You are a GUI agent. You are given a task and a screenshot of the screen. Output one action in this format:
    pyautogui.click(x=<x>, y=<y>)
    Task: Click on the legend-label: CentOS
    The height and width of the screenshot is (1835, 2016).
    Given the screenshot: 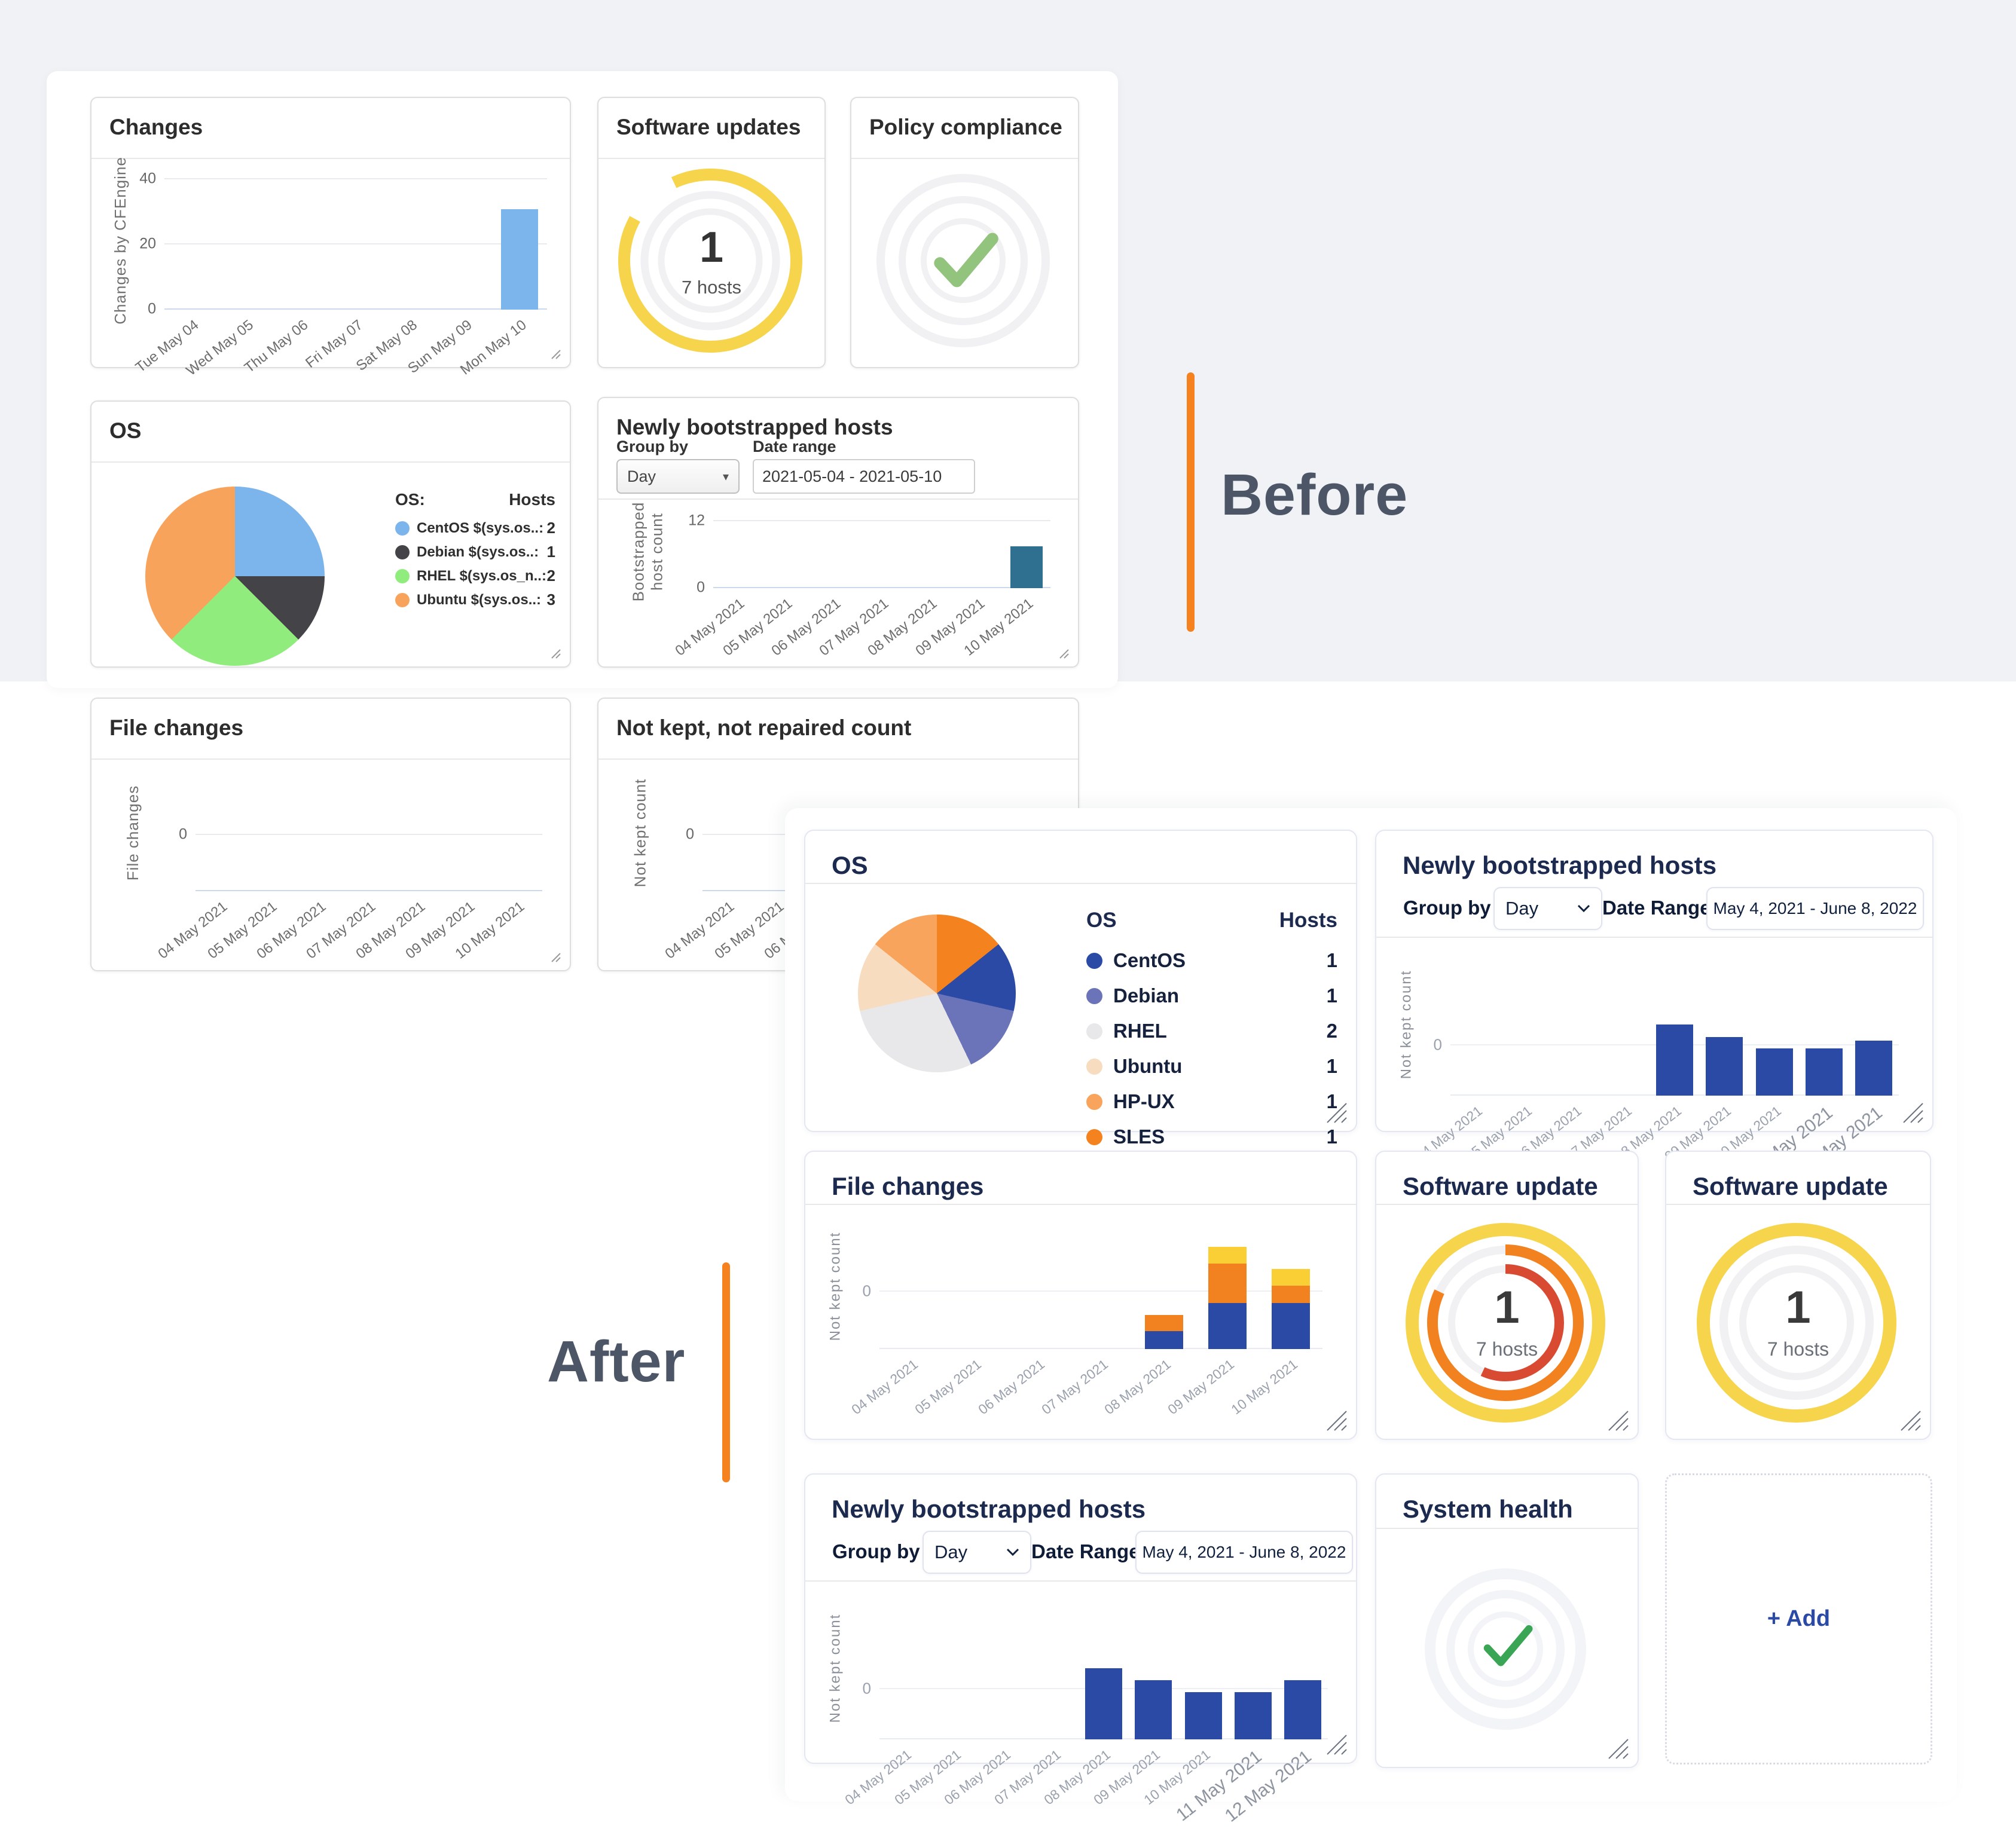 What is the action you would take?
    pyautogui.click(x=1149, y=960)
    